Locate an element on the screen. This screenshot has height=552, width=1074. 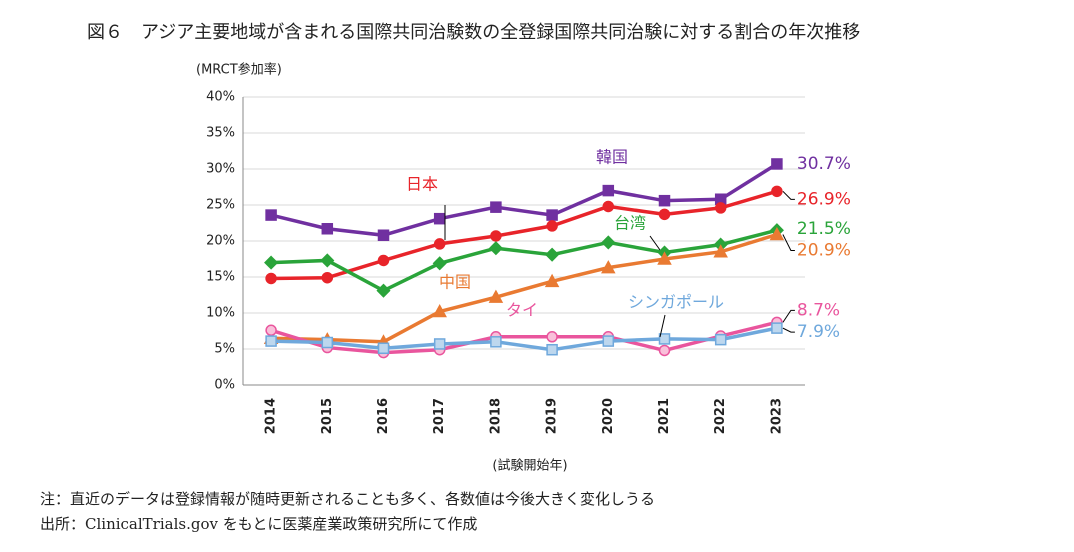
x-tick-label: 2015 is located at coordinates (327, 416).